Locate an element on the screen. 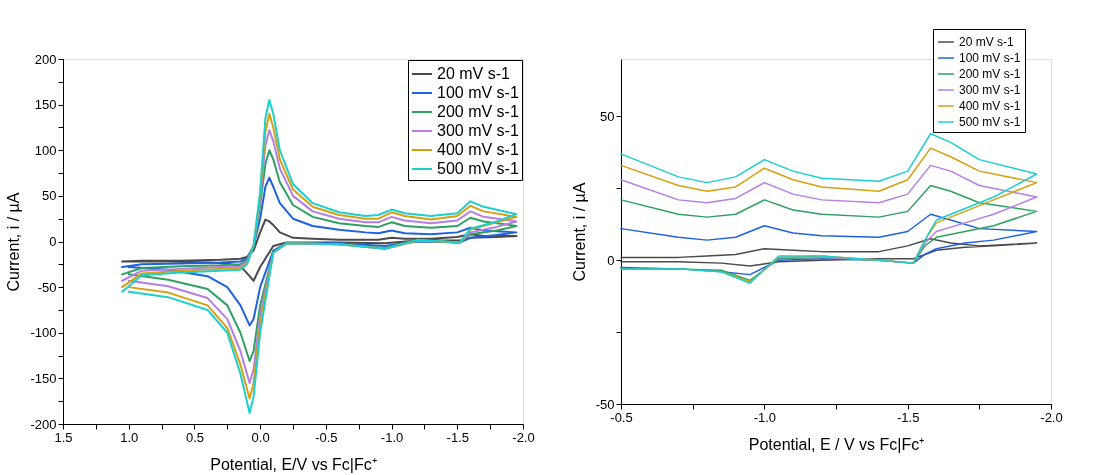 This screenshot has width=1110, height=475. x-tick-label: 1.0 is located at coordinates (129, 437).